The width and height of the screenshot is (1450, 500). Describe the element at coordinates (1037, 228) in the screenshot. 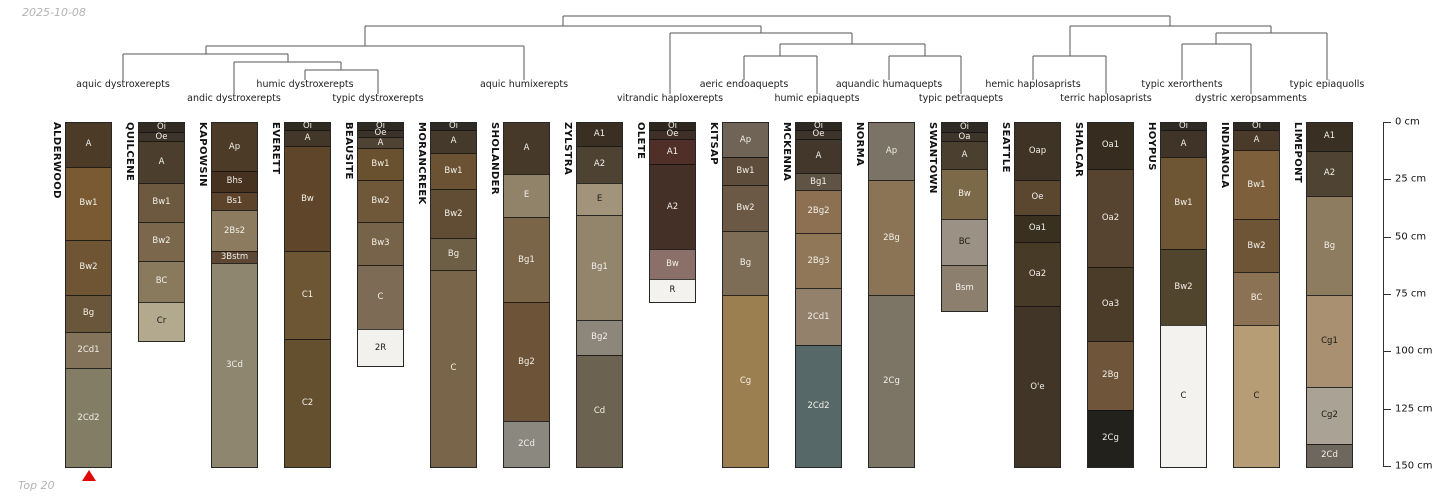

I see `horizon: Oa1` at that location.